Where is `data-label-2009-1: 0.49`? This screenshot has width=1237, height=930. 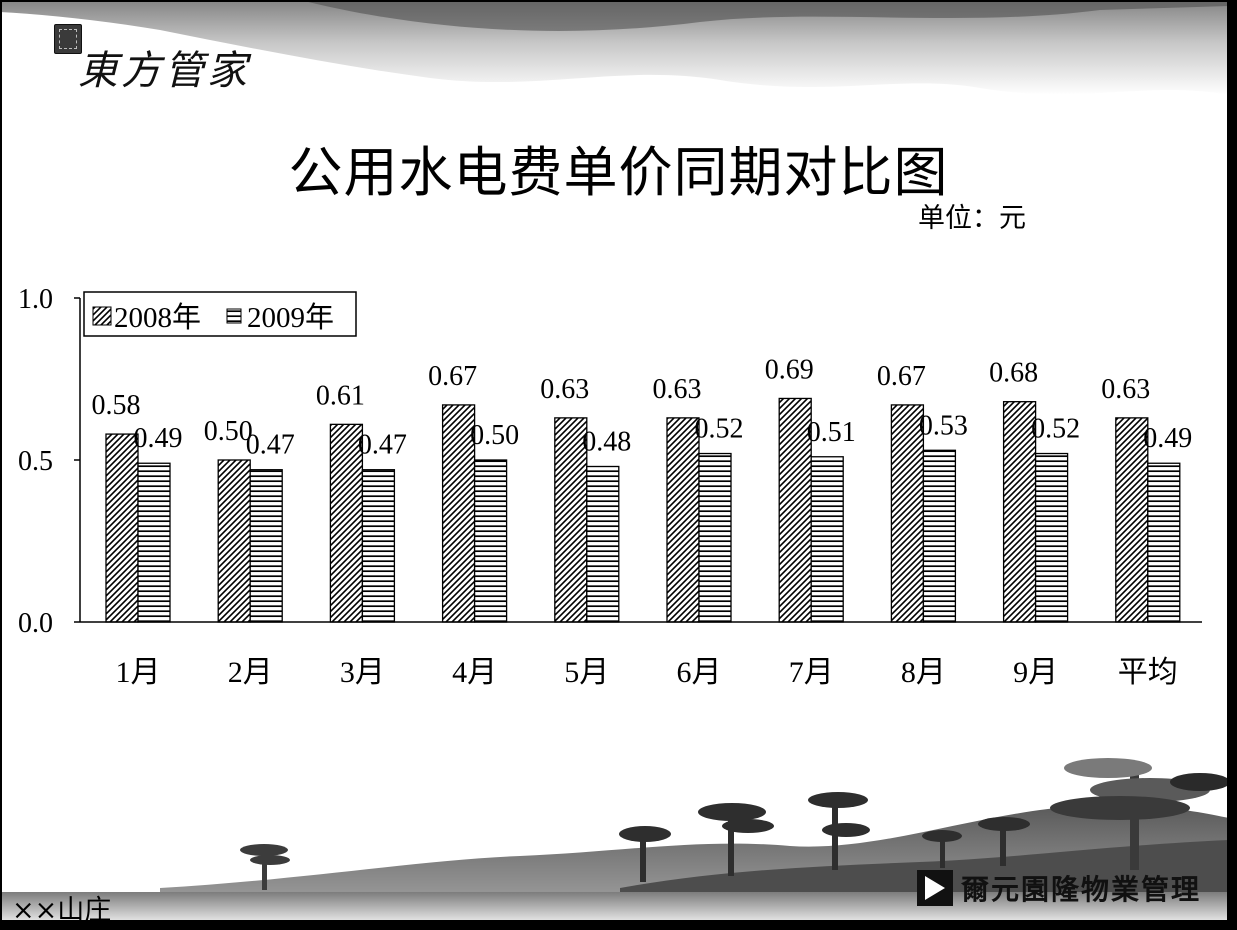
data-label-2009-1: 0.49 is located at coordinates (158, 438).